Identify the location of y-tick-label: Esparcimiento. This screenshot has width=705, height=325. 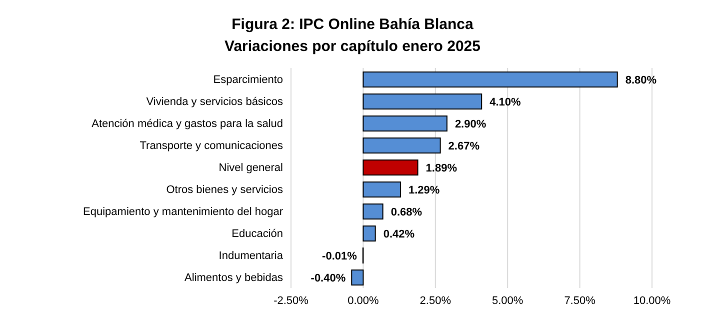
(248, 80).